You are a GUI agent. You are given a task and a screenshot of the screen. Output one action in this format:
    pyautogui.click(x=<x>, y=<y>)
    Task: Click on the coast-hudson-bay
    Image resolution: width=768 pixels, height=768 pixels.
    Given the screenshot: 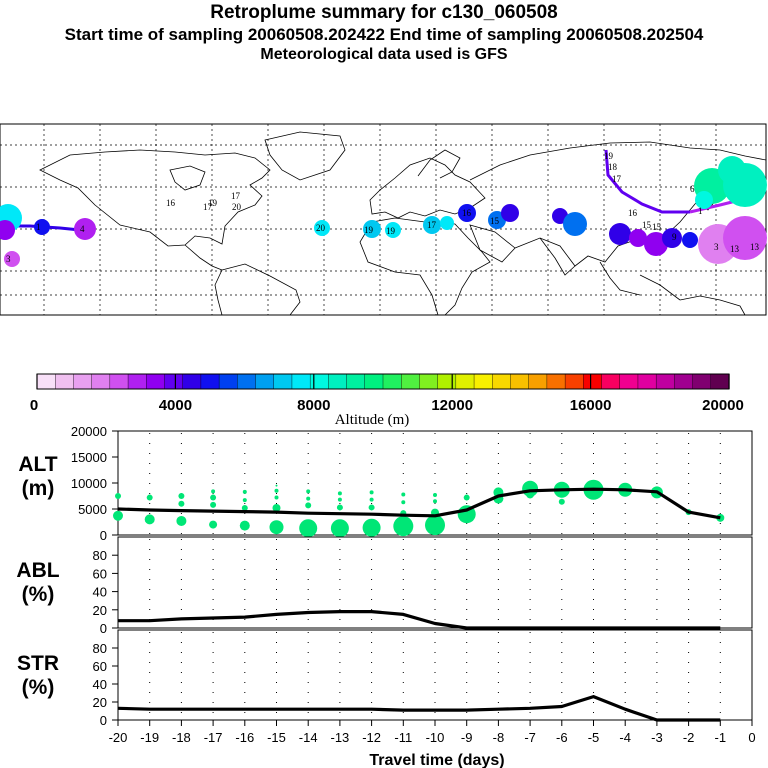 What is the action you would take?
    pyautogui.click(x=187, y=178)
    